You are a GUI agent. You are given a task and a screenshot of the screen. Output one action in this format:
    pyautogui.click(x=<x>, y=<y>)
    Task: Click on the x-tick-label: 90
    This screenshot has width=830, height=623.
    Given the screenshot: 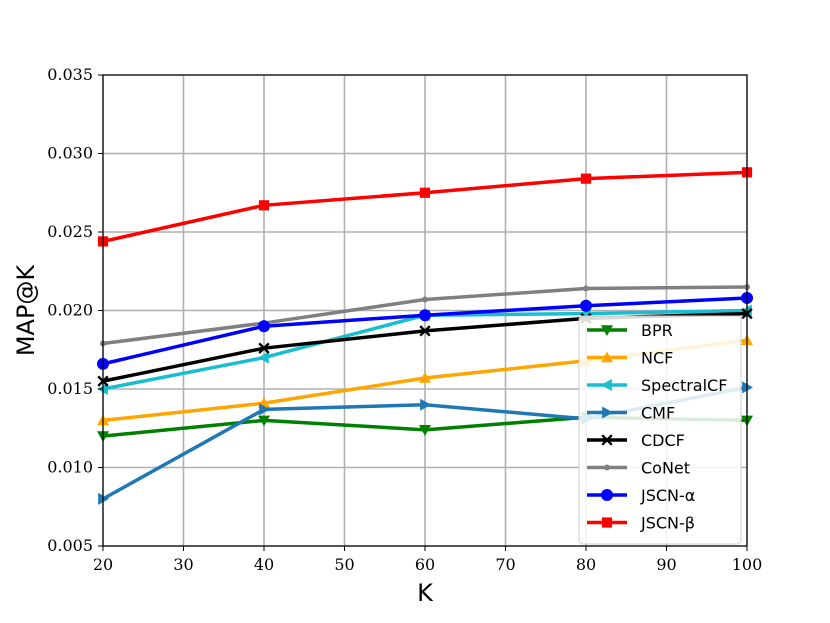 What is the action you would take?
    pyautogui.click(x=666, y=564)
    